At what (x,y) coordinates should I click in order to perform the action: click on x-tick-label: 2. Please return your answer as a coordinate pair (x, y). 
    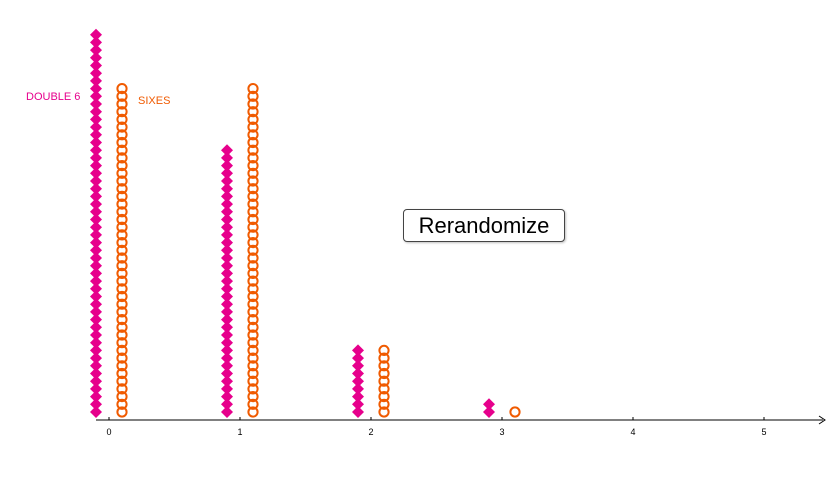
    Looking at the image, I should click on (370, 432).